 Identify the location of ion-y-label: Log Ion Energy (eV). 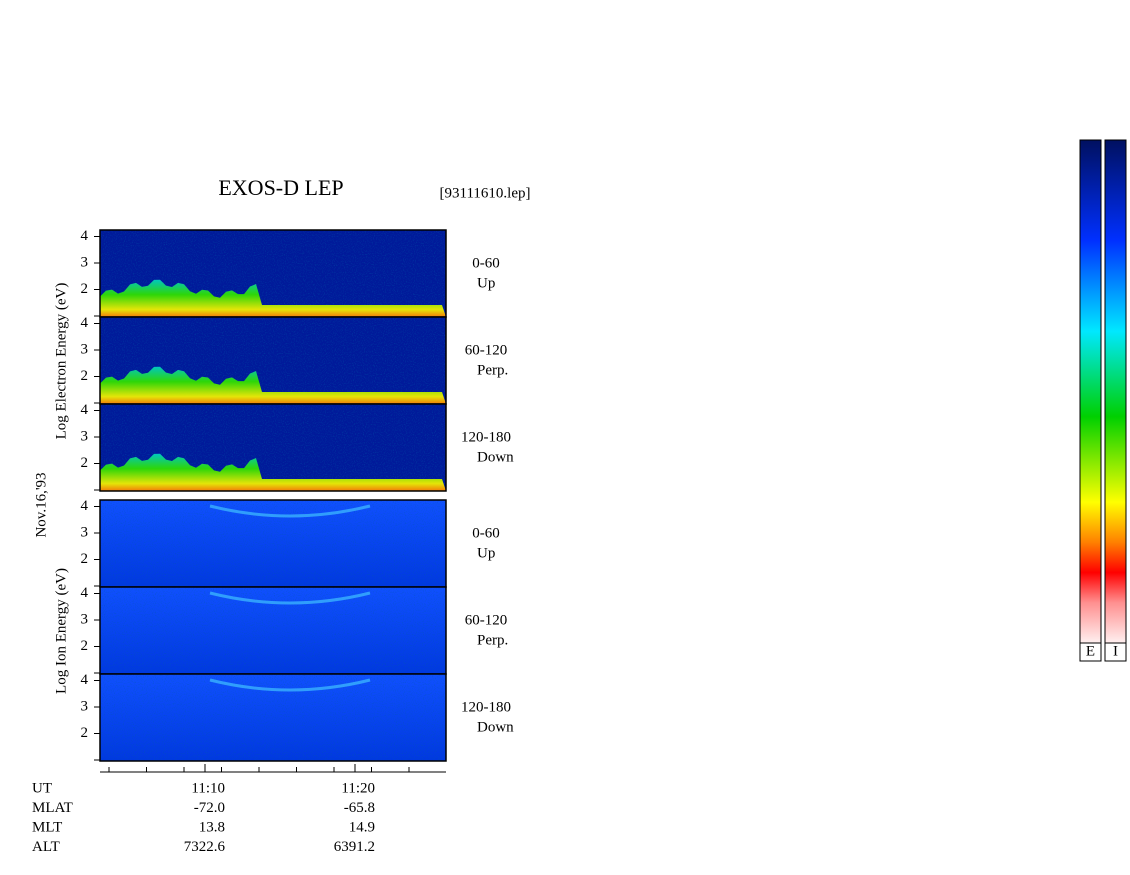
(61, 631).